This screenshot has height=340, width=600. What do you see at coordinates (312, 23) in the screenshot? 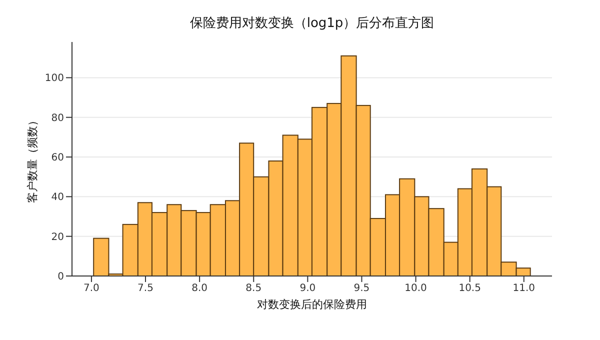
I see `chart-title: 保险费用对数变换（log1p）后分布直方图` at bounding box center [312, 23].